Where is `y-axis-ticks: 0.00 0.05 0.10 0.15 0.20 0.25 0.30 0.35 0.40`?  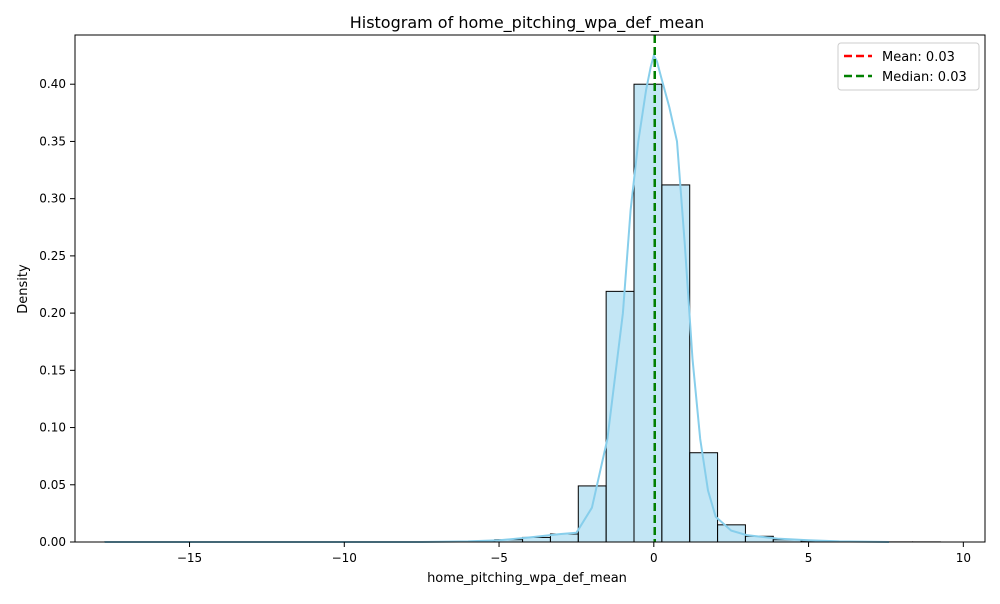 y-axis-ticks: 0.00 0.05 0.10 0.15 0.20 0.25 0.30 0.35 0.40 is located at coordinates (57, 313).